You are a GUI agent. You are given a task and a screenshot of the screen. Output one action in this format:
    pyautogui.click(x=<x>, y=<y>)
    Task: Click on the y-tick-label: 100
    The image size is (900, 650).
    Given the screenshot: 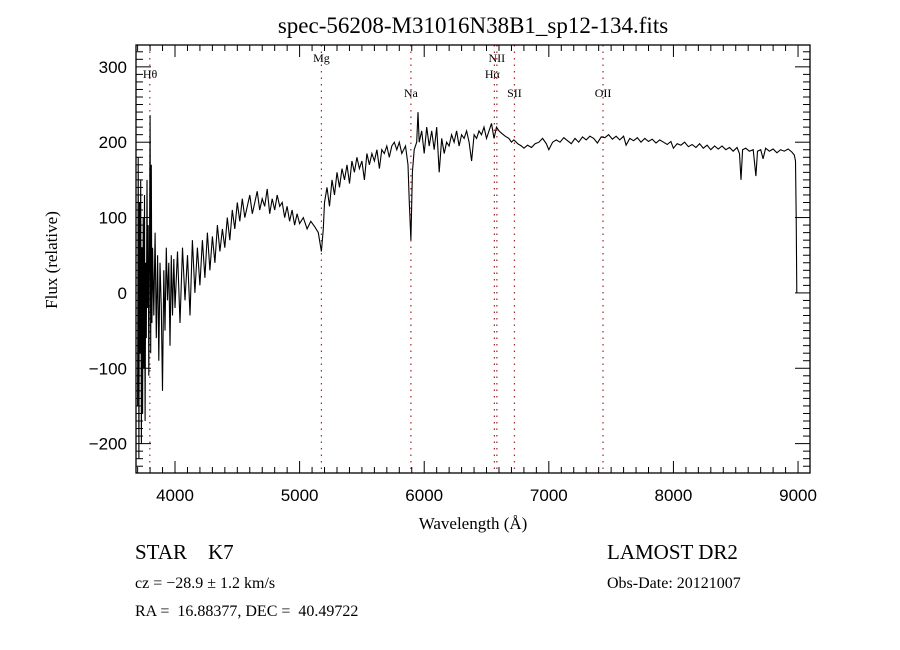 What is the action you would take?
    pyautogui.click(x=113, y=218)
    